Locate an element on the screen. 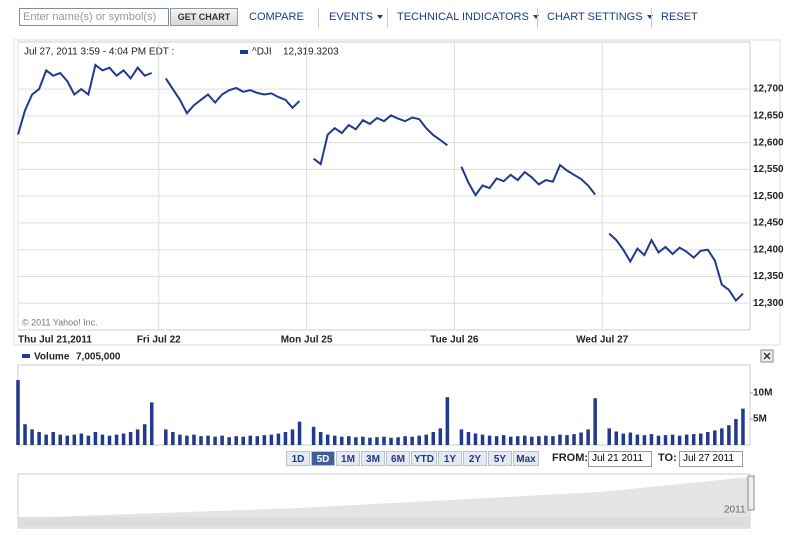 This screenshot has height=535, width=804. y-tick-label: 12,400 is located at coordinates (768, 249).